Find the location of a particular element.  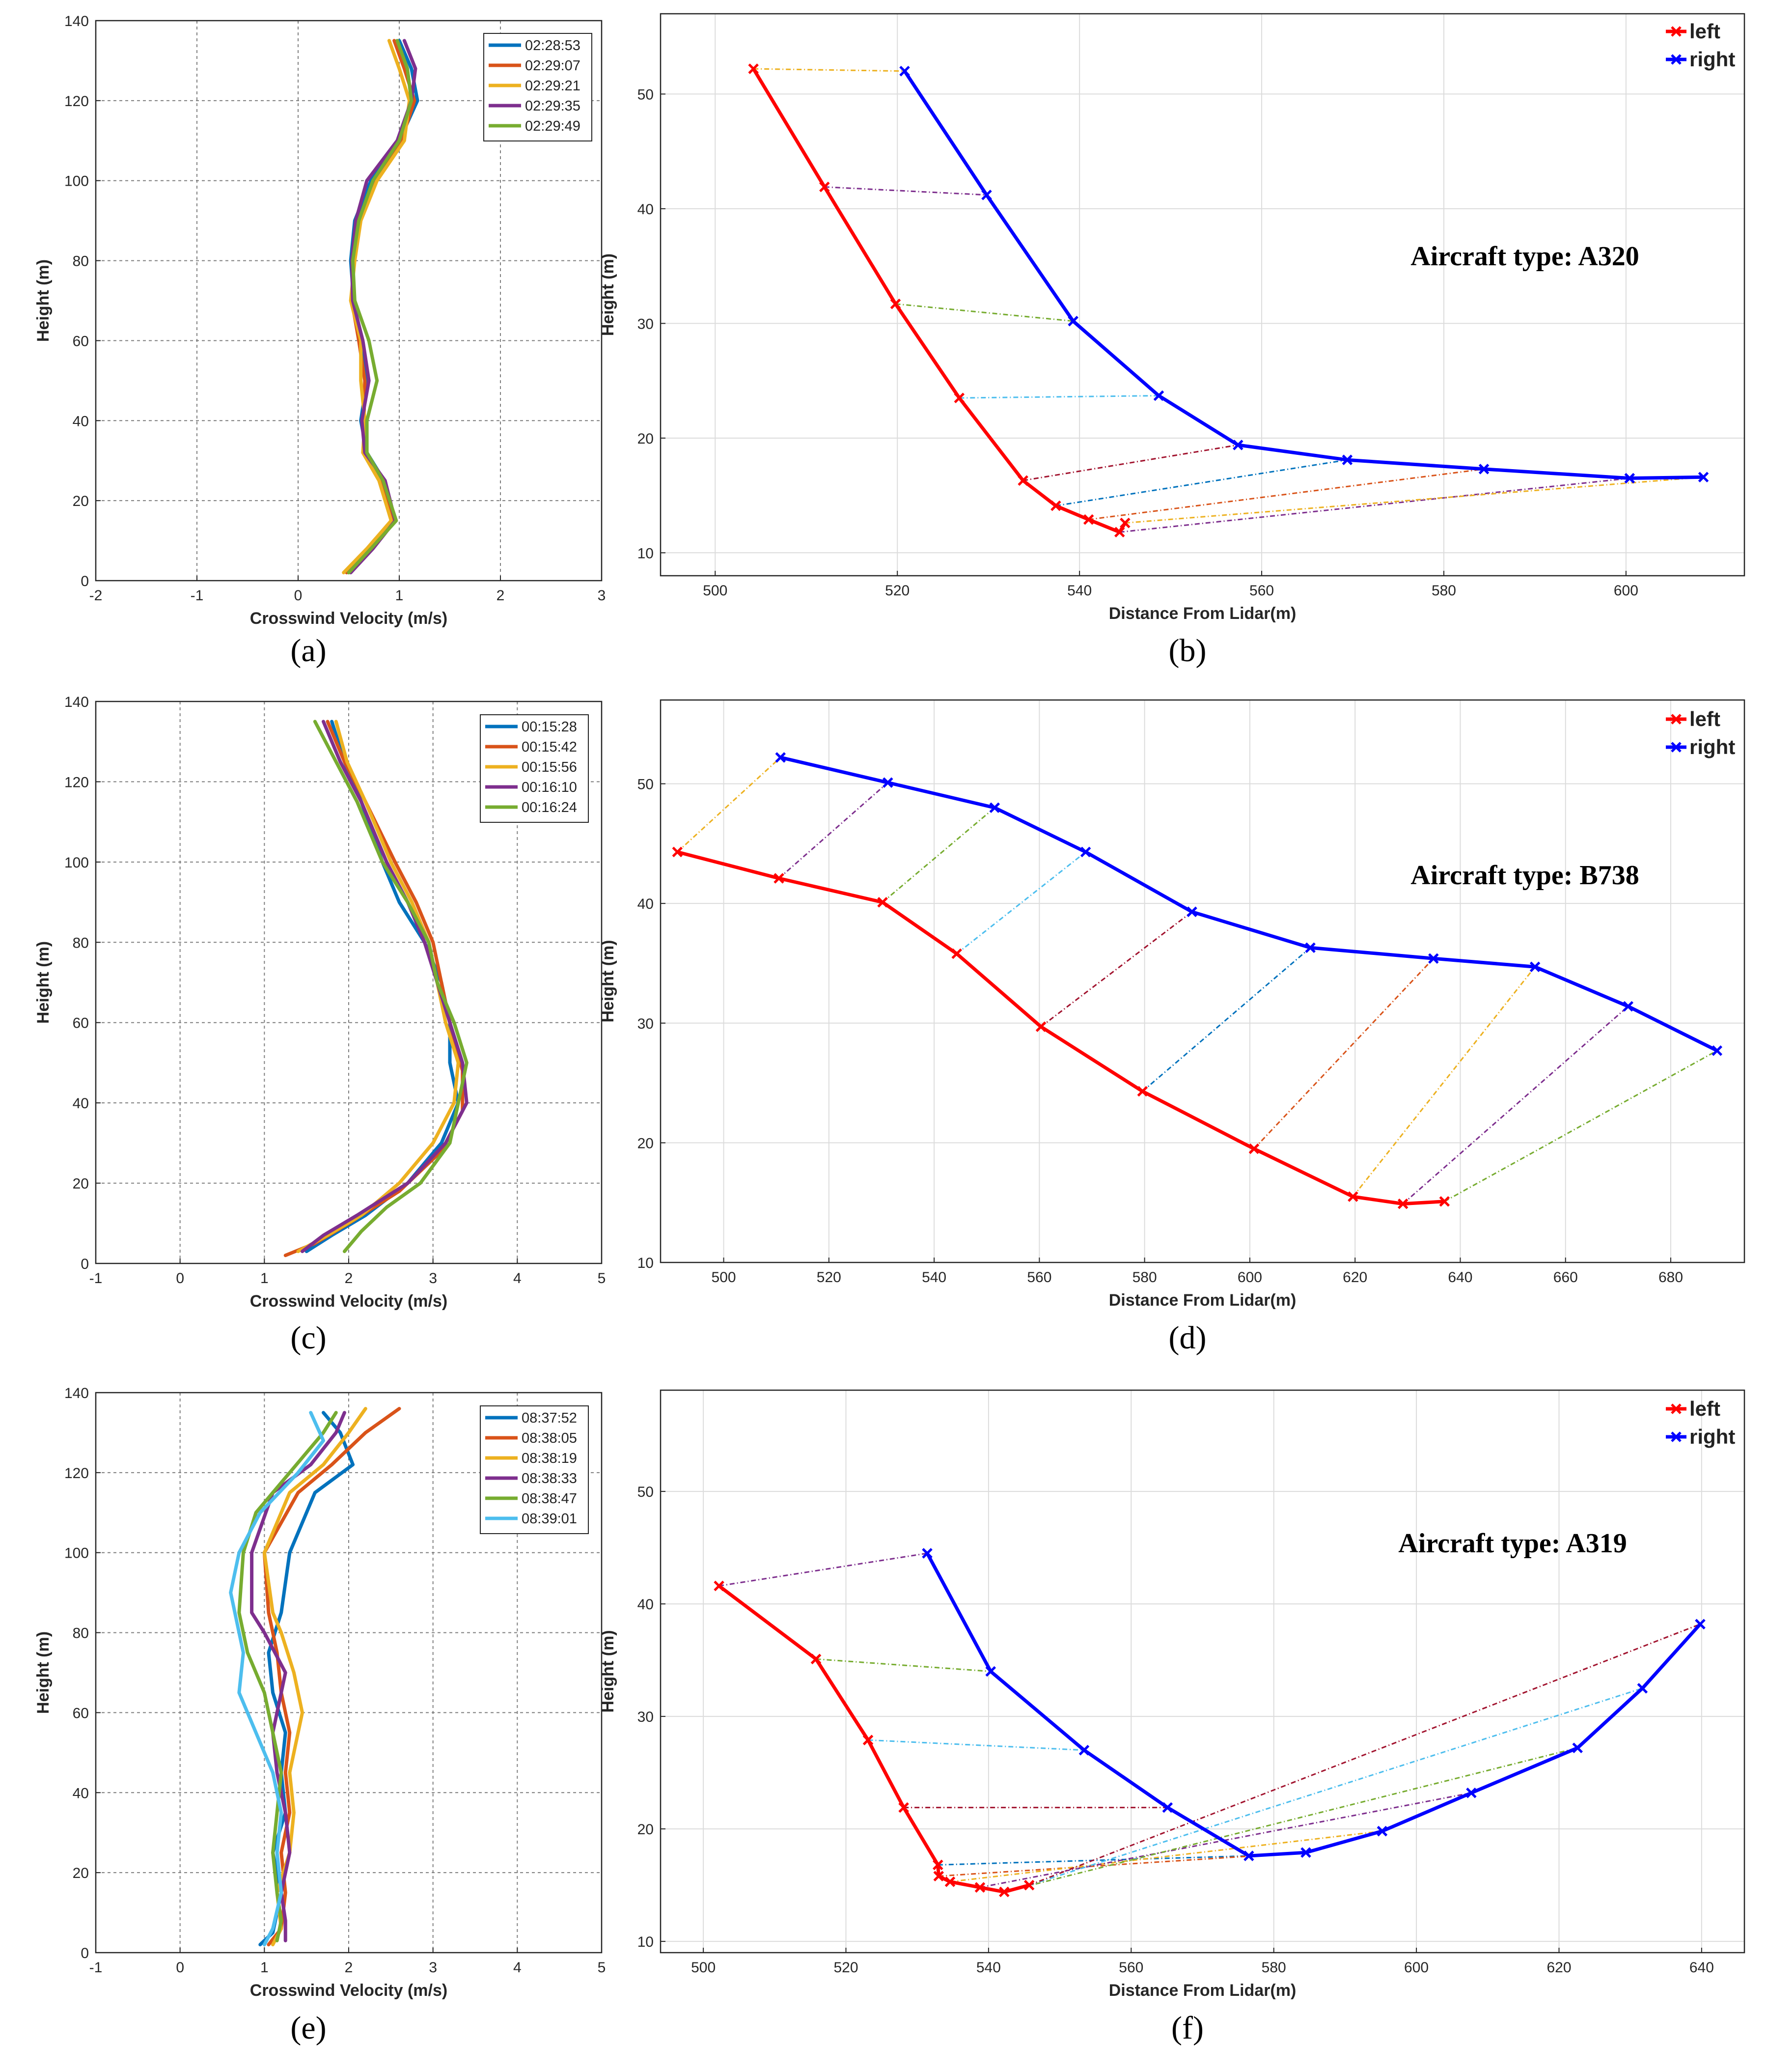

y-axis-label: Height (m) is located at coordinates (608, 981).